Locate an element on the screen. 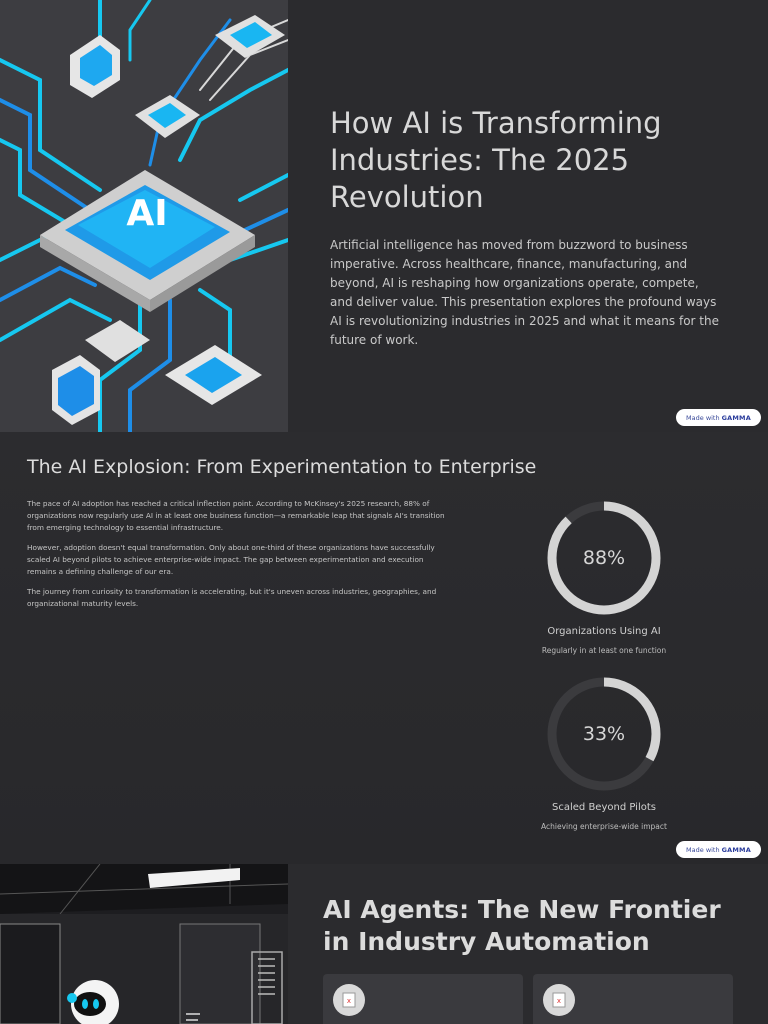  stat-sublabel: Regularly in at least one function is located at coordinates (604, 650).